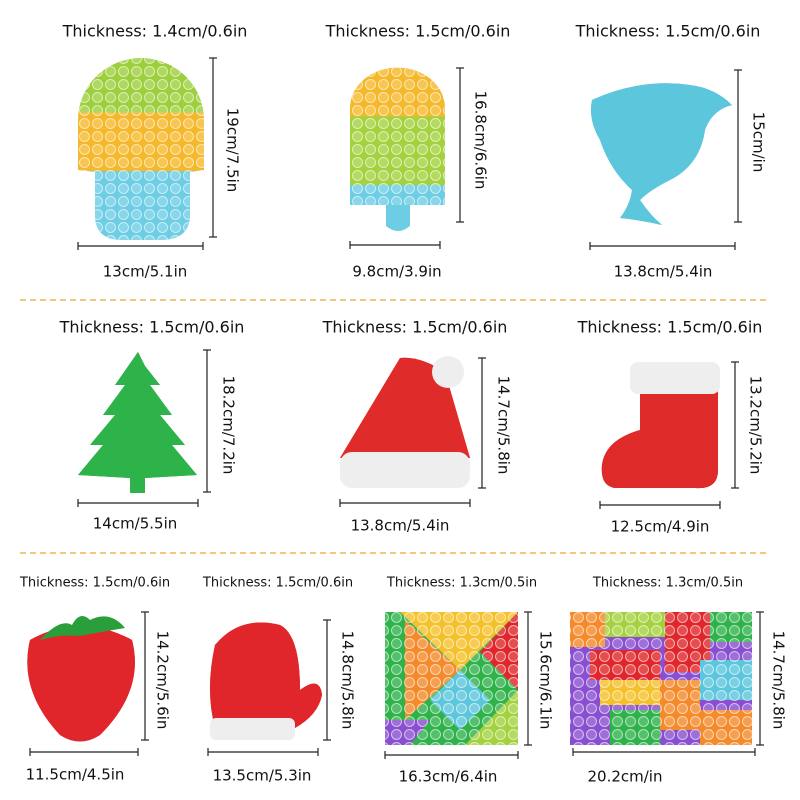 This screenshot has width=800, height=800. Describe the element at coordinates (660, 527) in the screenshot. I see `width-label: 12.5cm/4.9in` at that location.